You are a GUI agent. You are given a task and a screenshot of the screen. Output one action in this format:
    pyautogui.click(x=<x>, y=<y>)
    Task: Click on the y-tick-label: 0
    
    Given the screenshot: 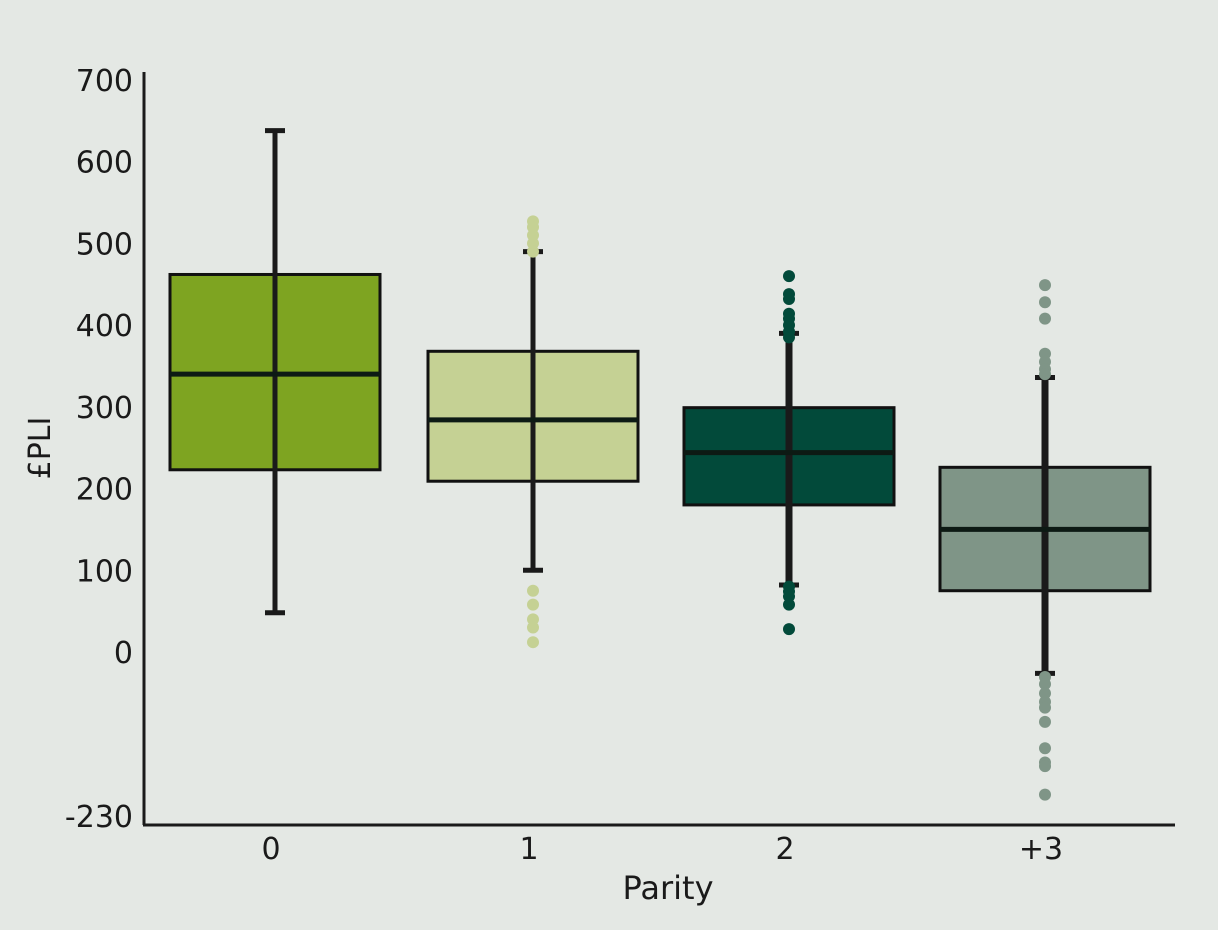 What is the action you would take?
    pyautogui.click(x=123, y=653)
    